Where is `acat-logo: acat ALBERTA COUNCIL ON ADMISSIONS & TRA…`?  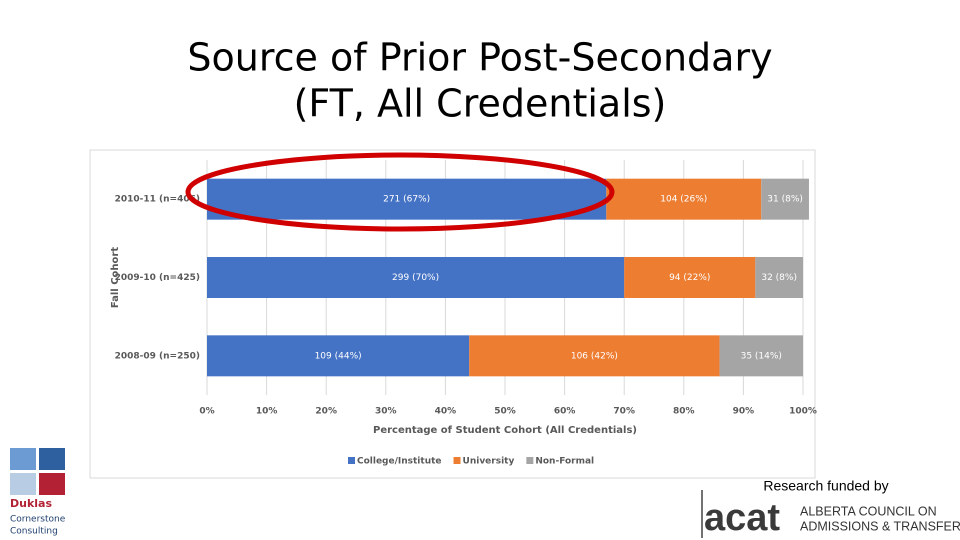
acat-logo: acat ALBERTA COUNCIL ON ADMISSIONS & TRA… is located at coordinates (830, 514).